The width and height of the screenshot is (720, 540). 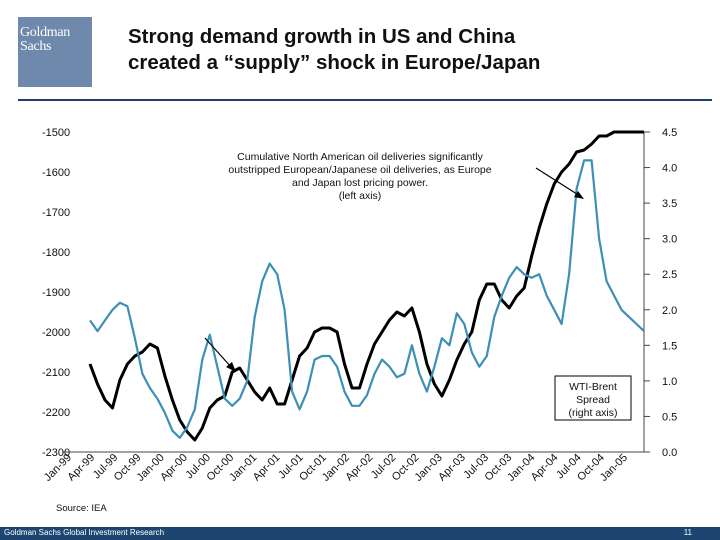 I want to click on left-tick-label: -2100, so click(x=56, y=373).